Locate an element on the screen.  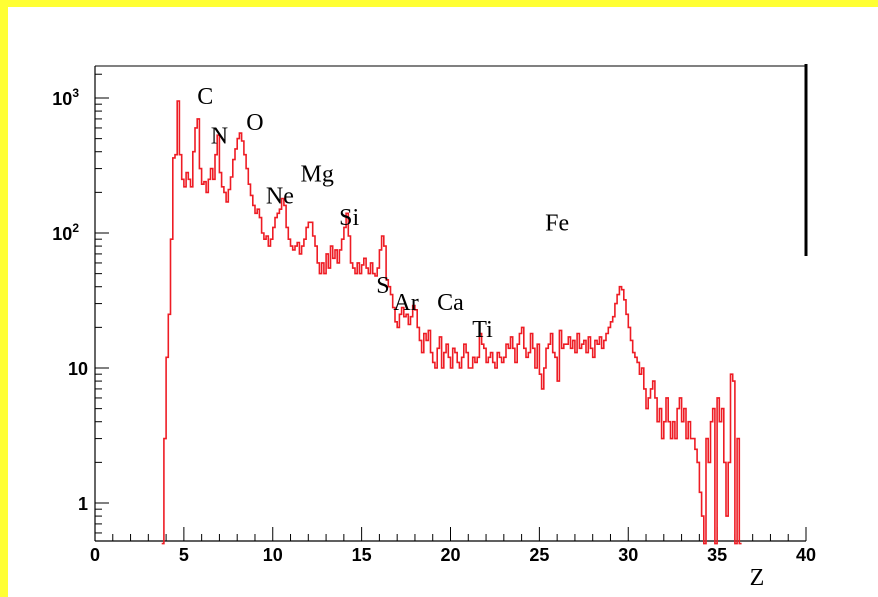
x-tick-label: 30 is located at coordinates (628, 555).